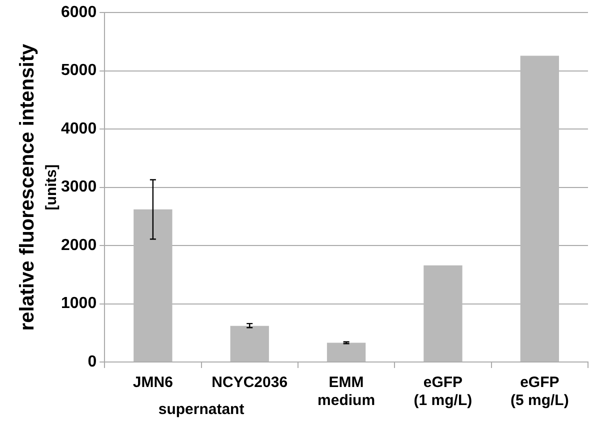 The width and height of the screenshot is (590, 438). What do you see at coordinates (152, 383) in the screenshot?
I see `x-tick-label: JMN6` at bounding box center [152, 383].